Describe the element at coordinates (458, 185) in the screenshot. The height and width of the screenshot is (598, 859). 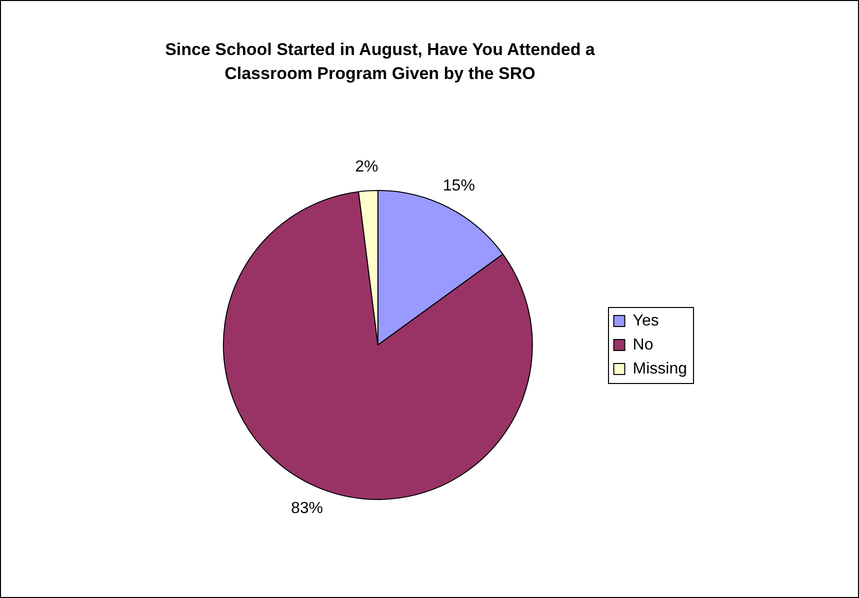
I see `data-label: 15%` at that location.